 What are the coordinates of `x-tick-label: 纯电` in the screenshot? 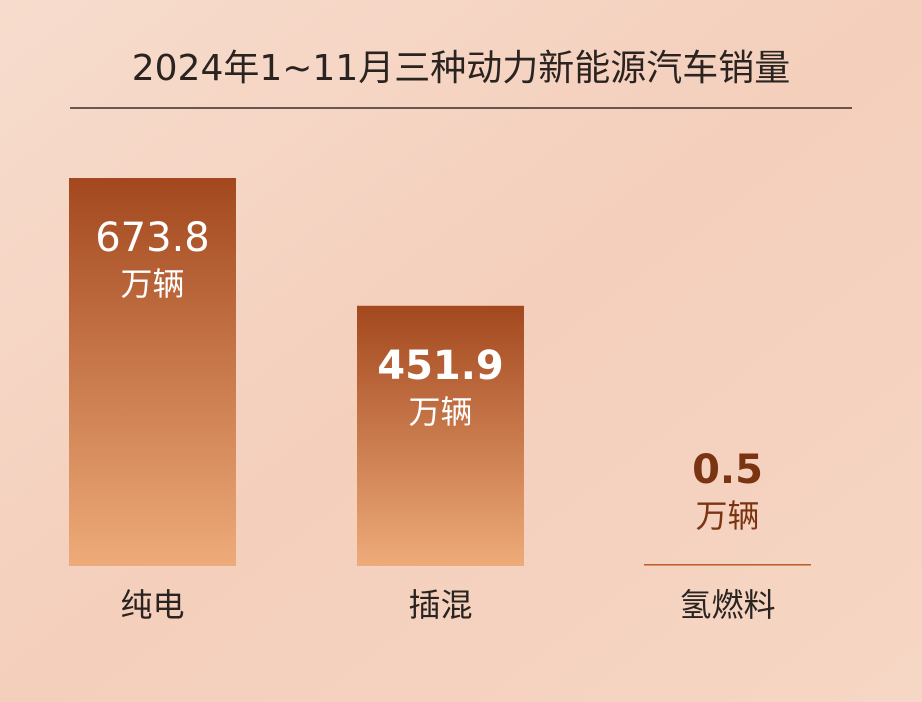 It's located at (152, 605).